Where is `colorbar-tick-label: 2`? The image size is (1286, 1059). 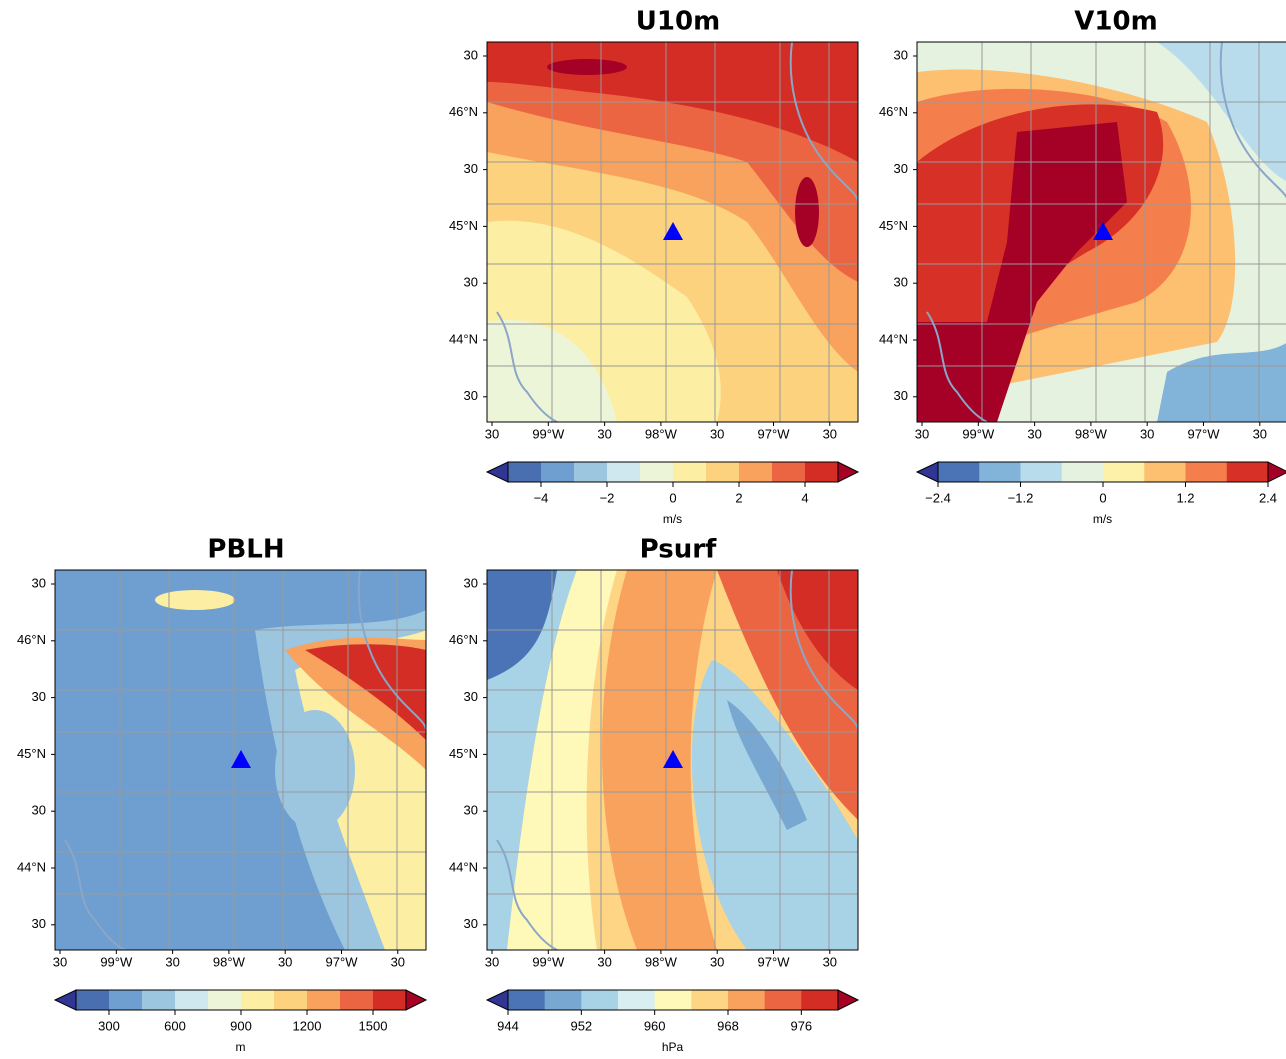 colorbar-tick-label: 2 is located at coordinates (738, 497).